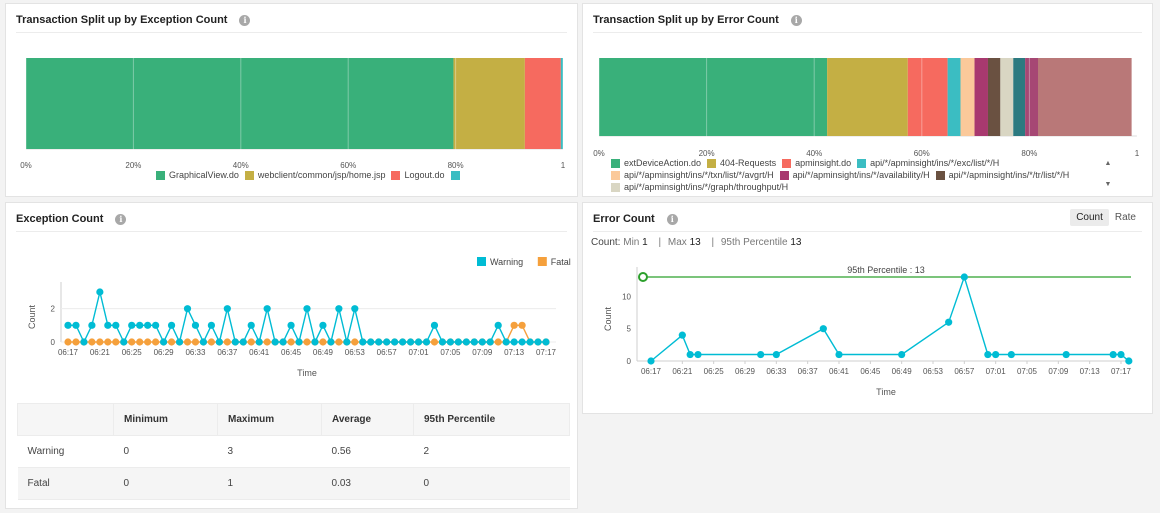 This screenshot has height=513, width=1160. I want to click on table-cell: Fatal, so click(65, 483).